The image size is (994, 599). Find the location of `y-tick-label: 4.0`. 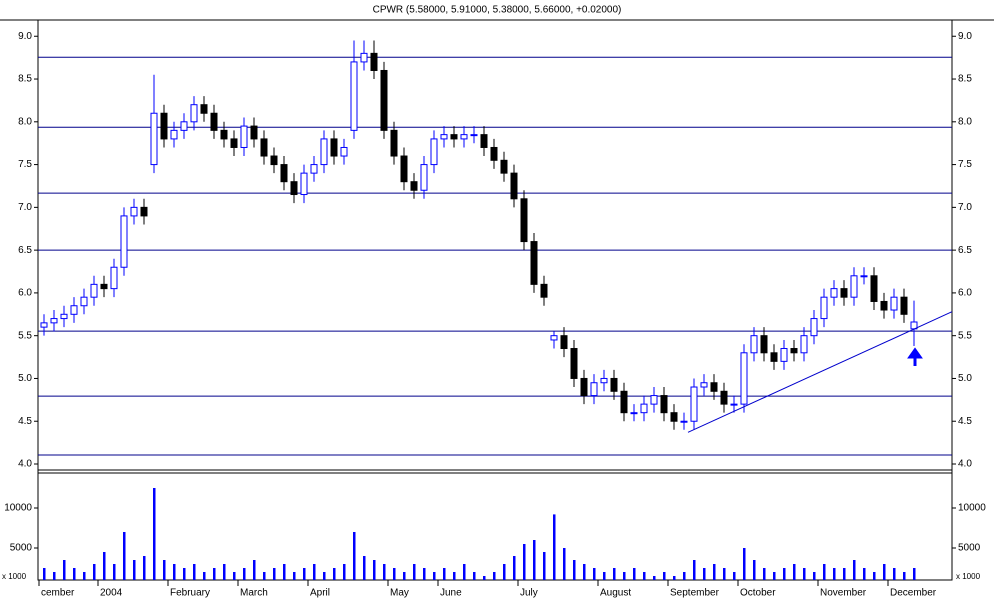

y-tick-label: 4.0 is located at coordinates (25, 464).